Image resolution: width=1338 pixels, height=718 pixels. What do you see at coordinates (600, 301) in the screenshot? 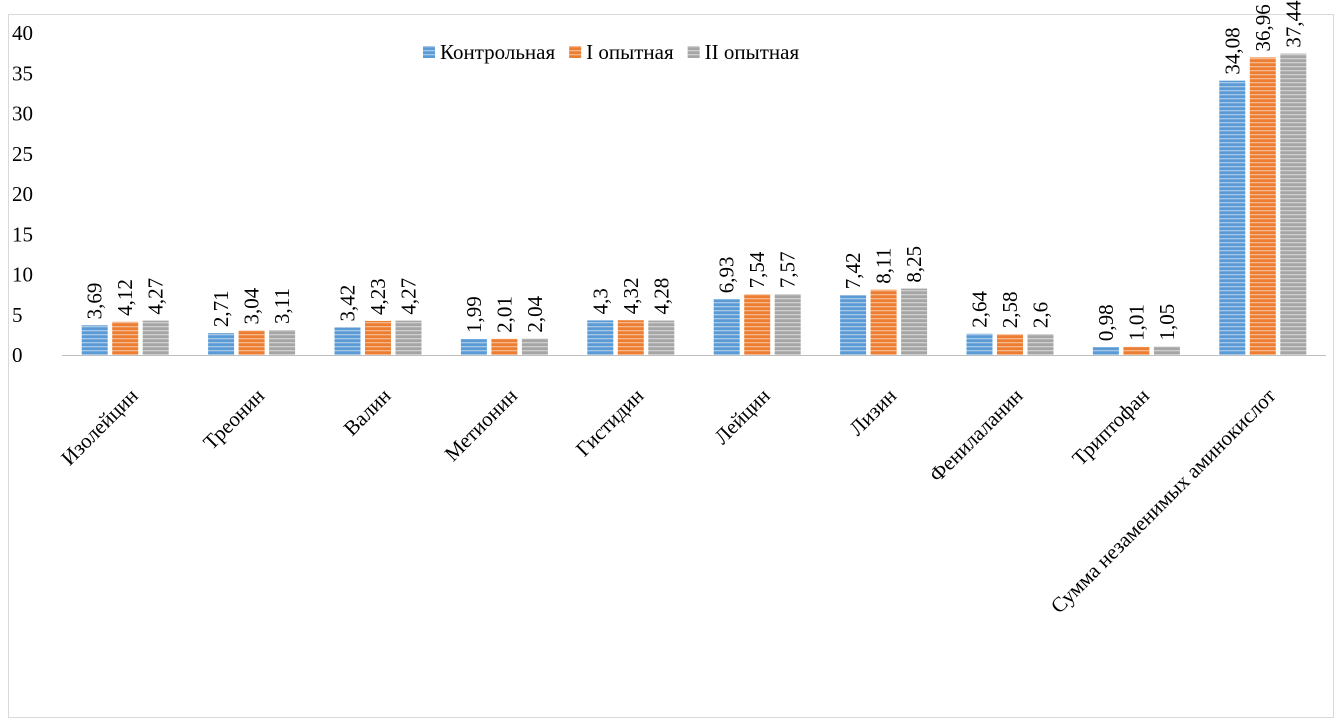
I see `data-label: 4,3` at bounding box center [600, 301].